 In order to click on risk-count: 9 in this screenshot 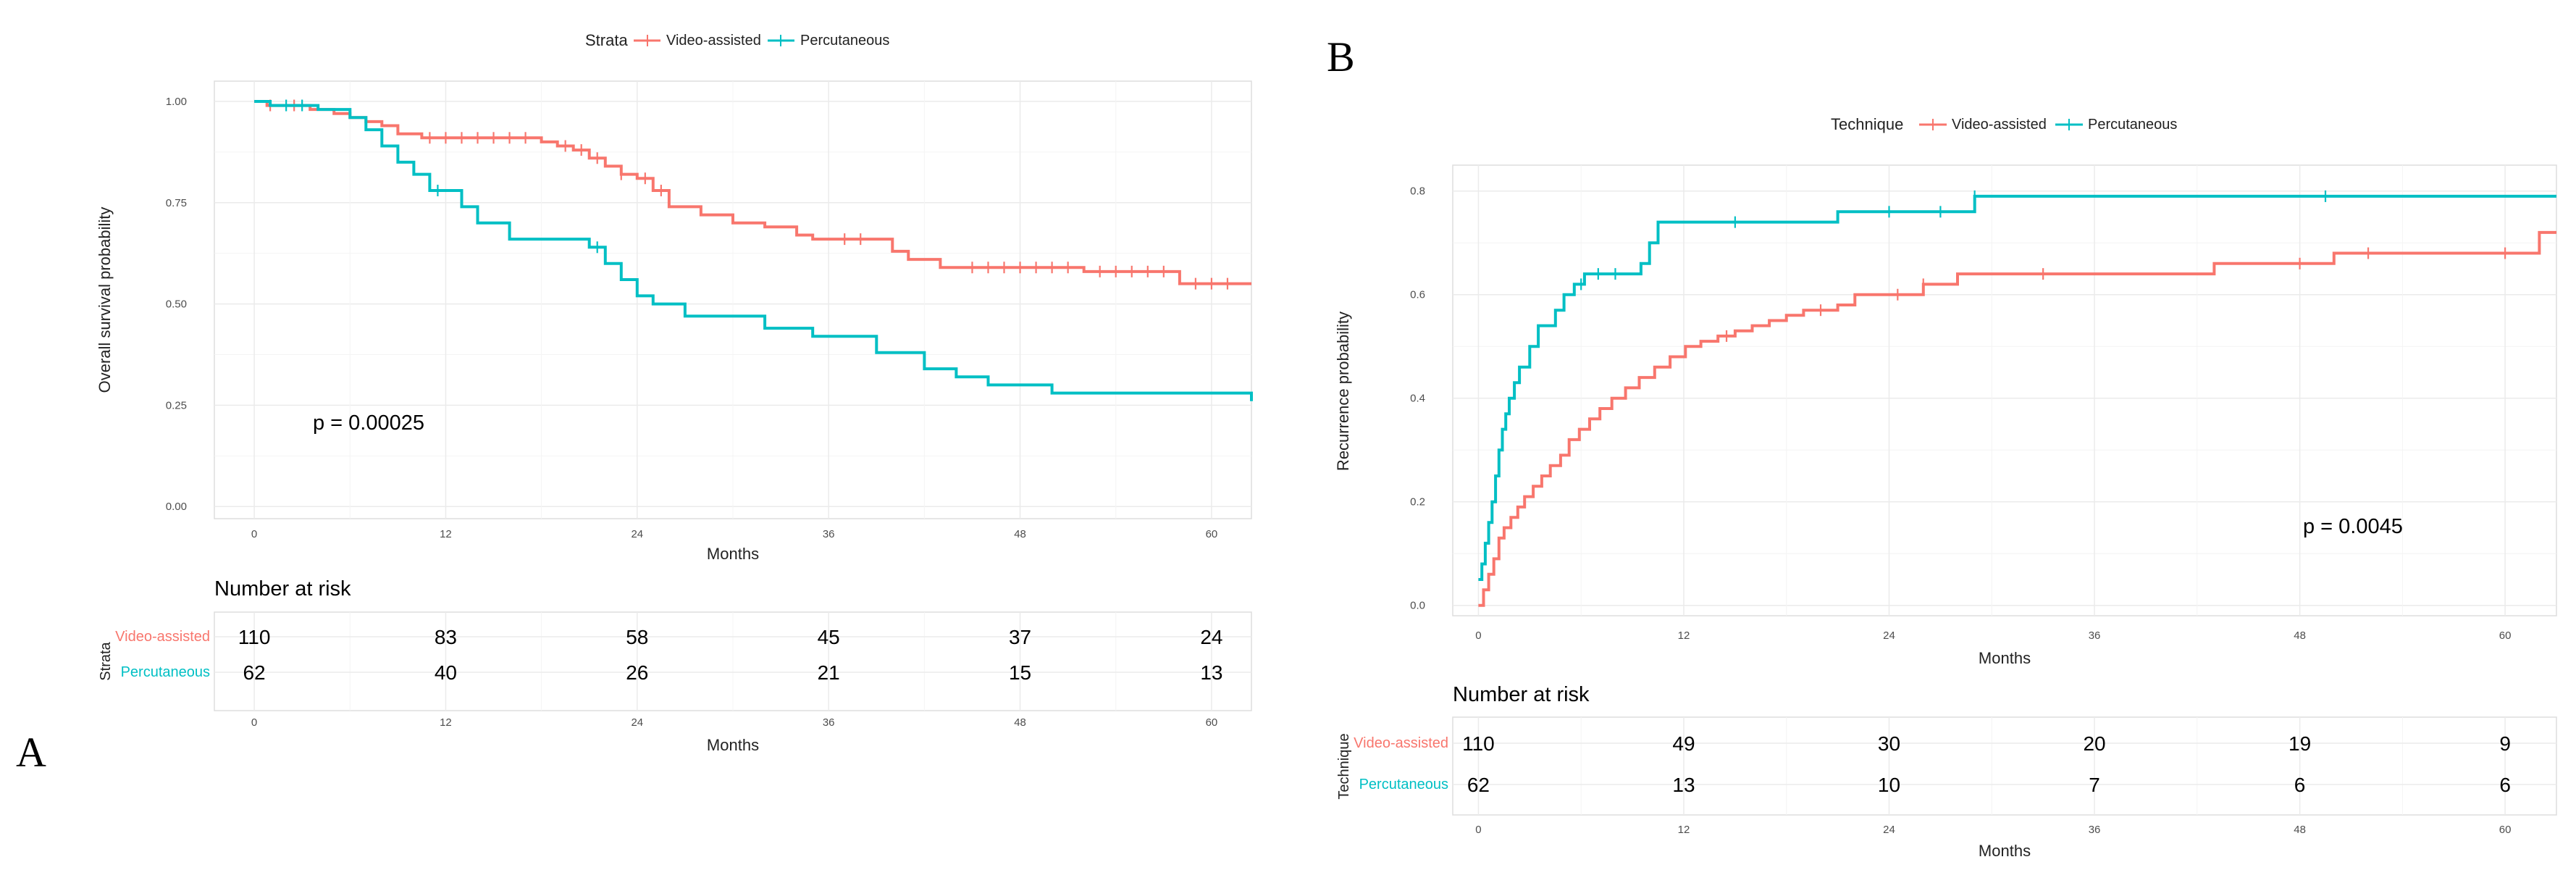, I will do `click(2505, 743)`.